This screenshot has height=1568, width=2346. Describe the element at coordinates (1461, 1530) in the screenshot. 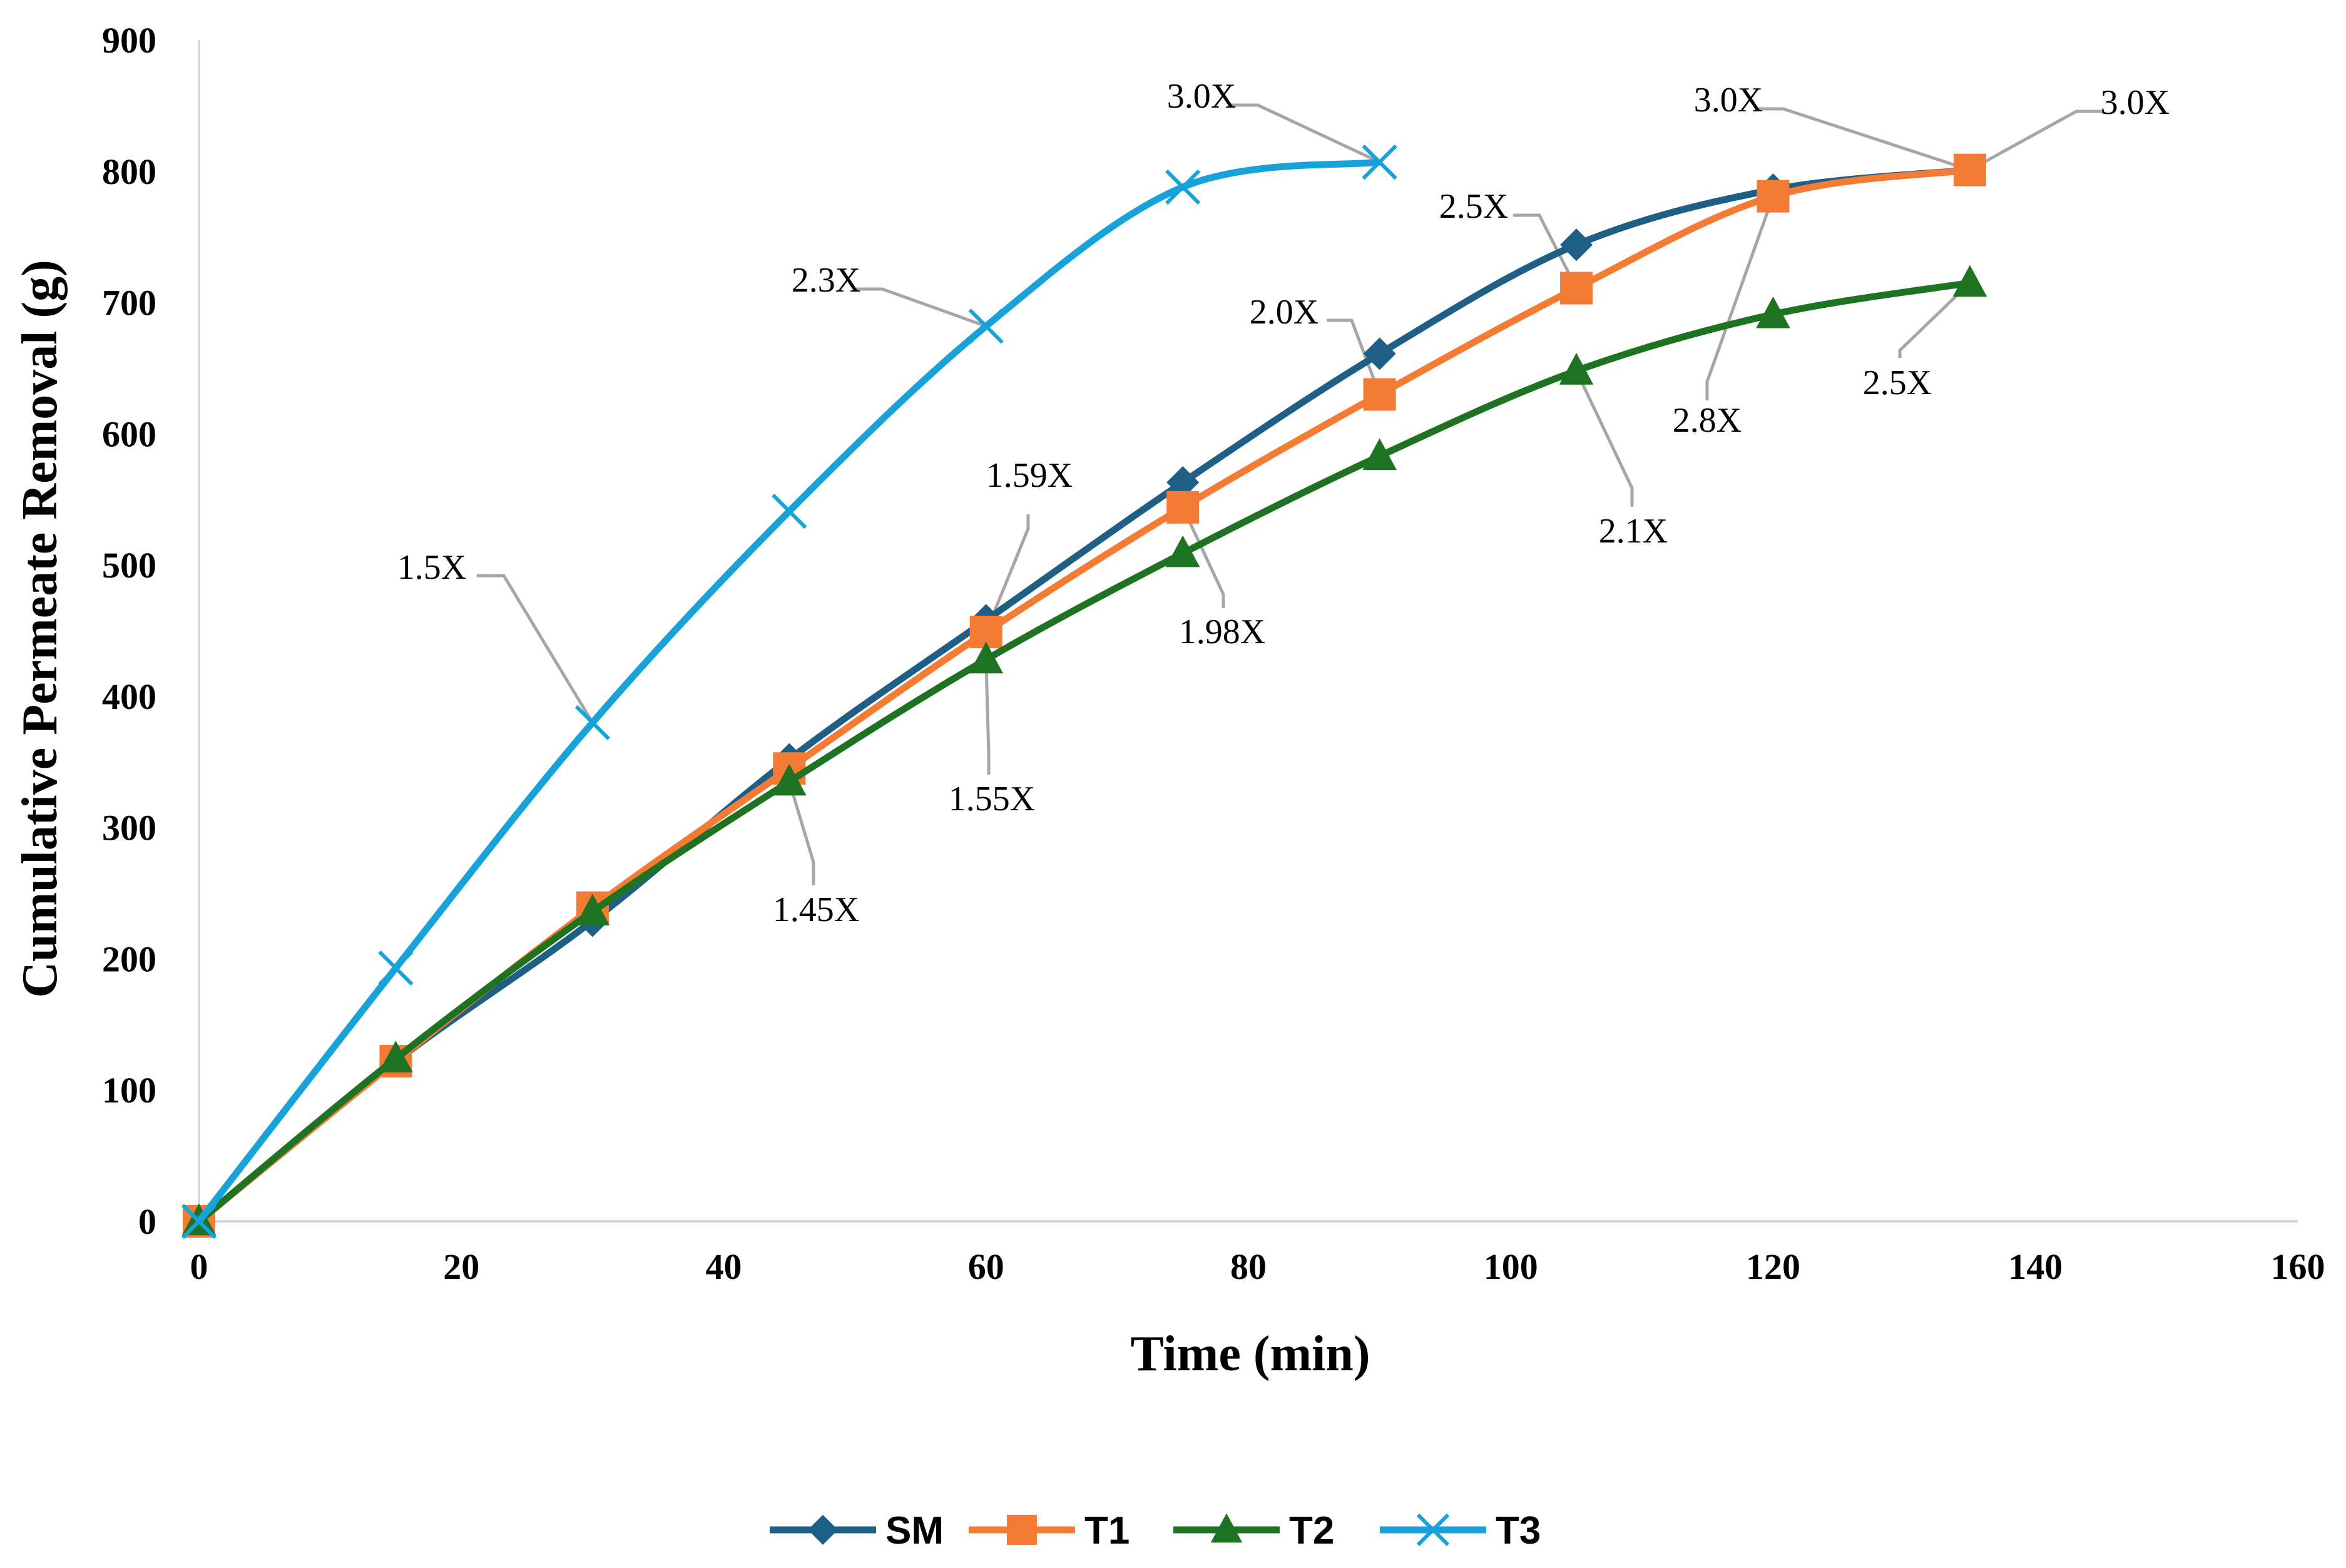

I see `legend-item-T3: T3` at that location.